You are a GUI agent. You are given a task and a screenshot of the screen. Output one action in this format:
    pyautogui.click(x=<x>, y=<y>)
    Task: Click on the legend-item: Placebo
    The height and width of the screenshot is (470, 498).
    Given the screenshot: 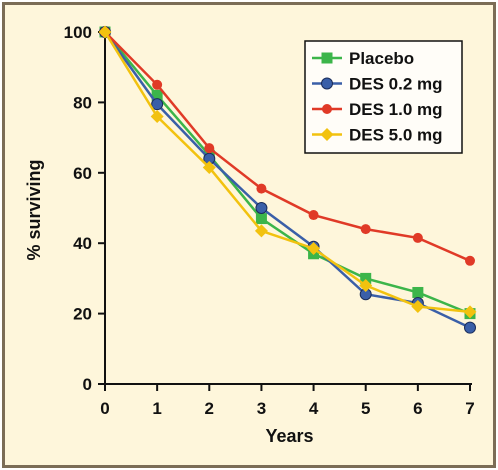 What is the action you would take?
    pyautogui.click(x=363, y=58)
    